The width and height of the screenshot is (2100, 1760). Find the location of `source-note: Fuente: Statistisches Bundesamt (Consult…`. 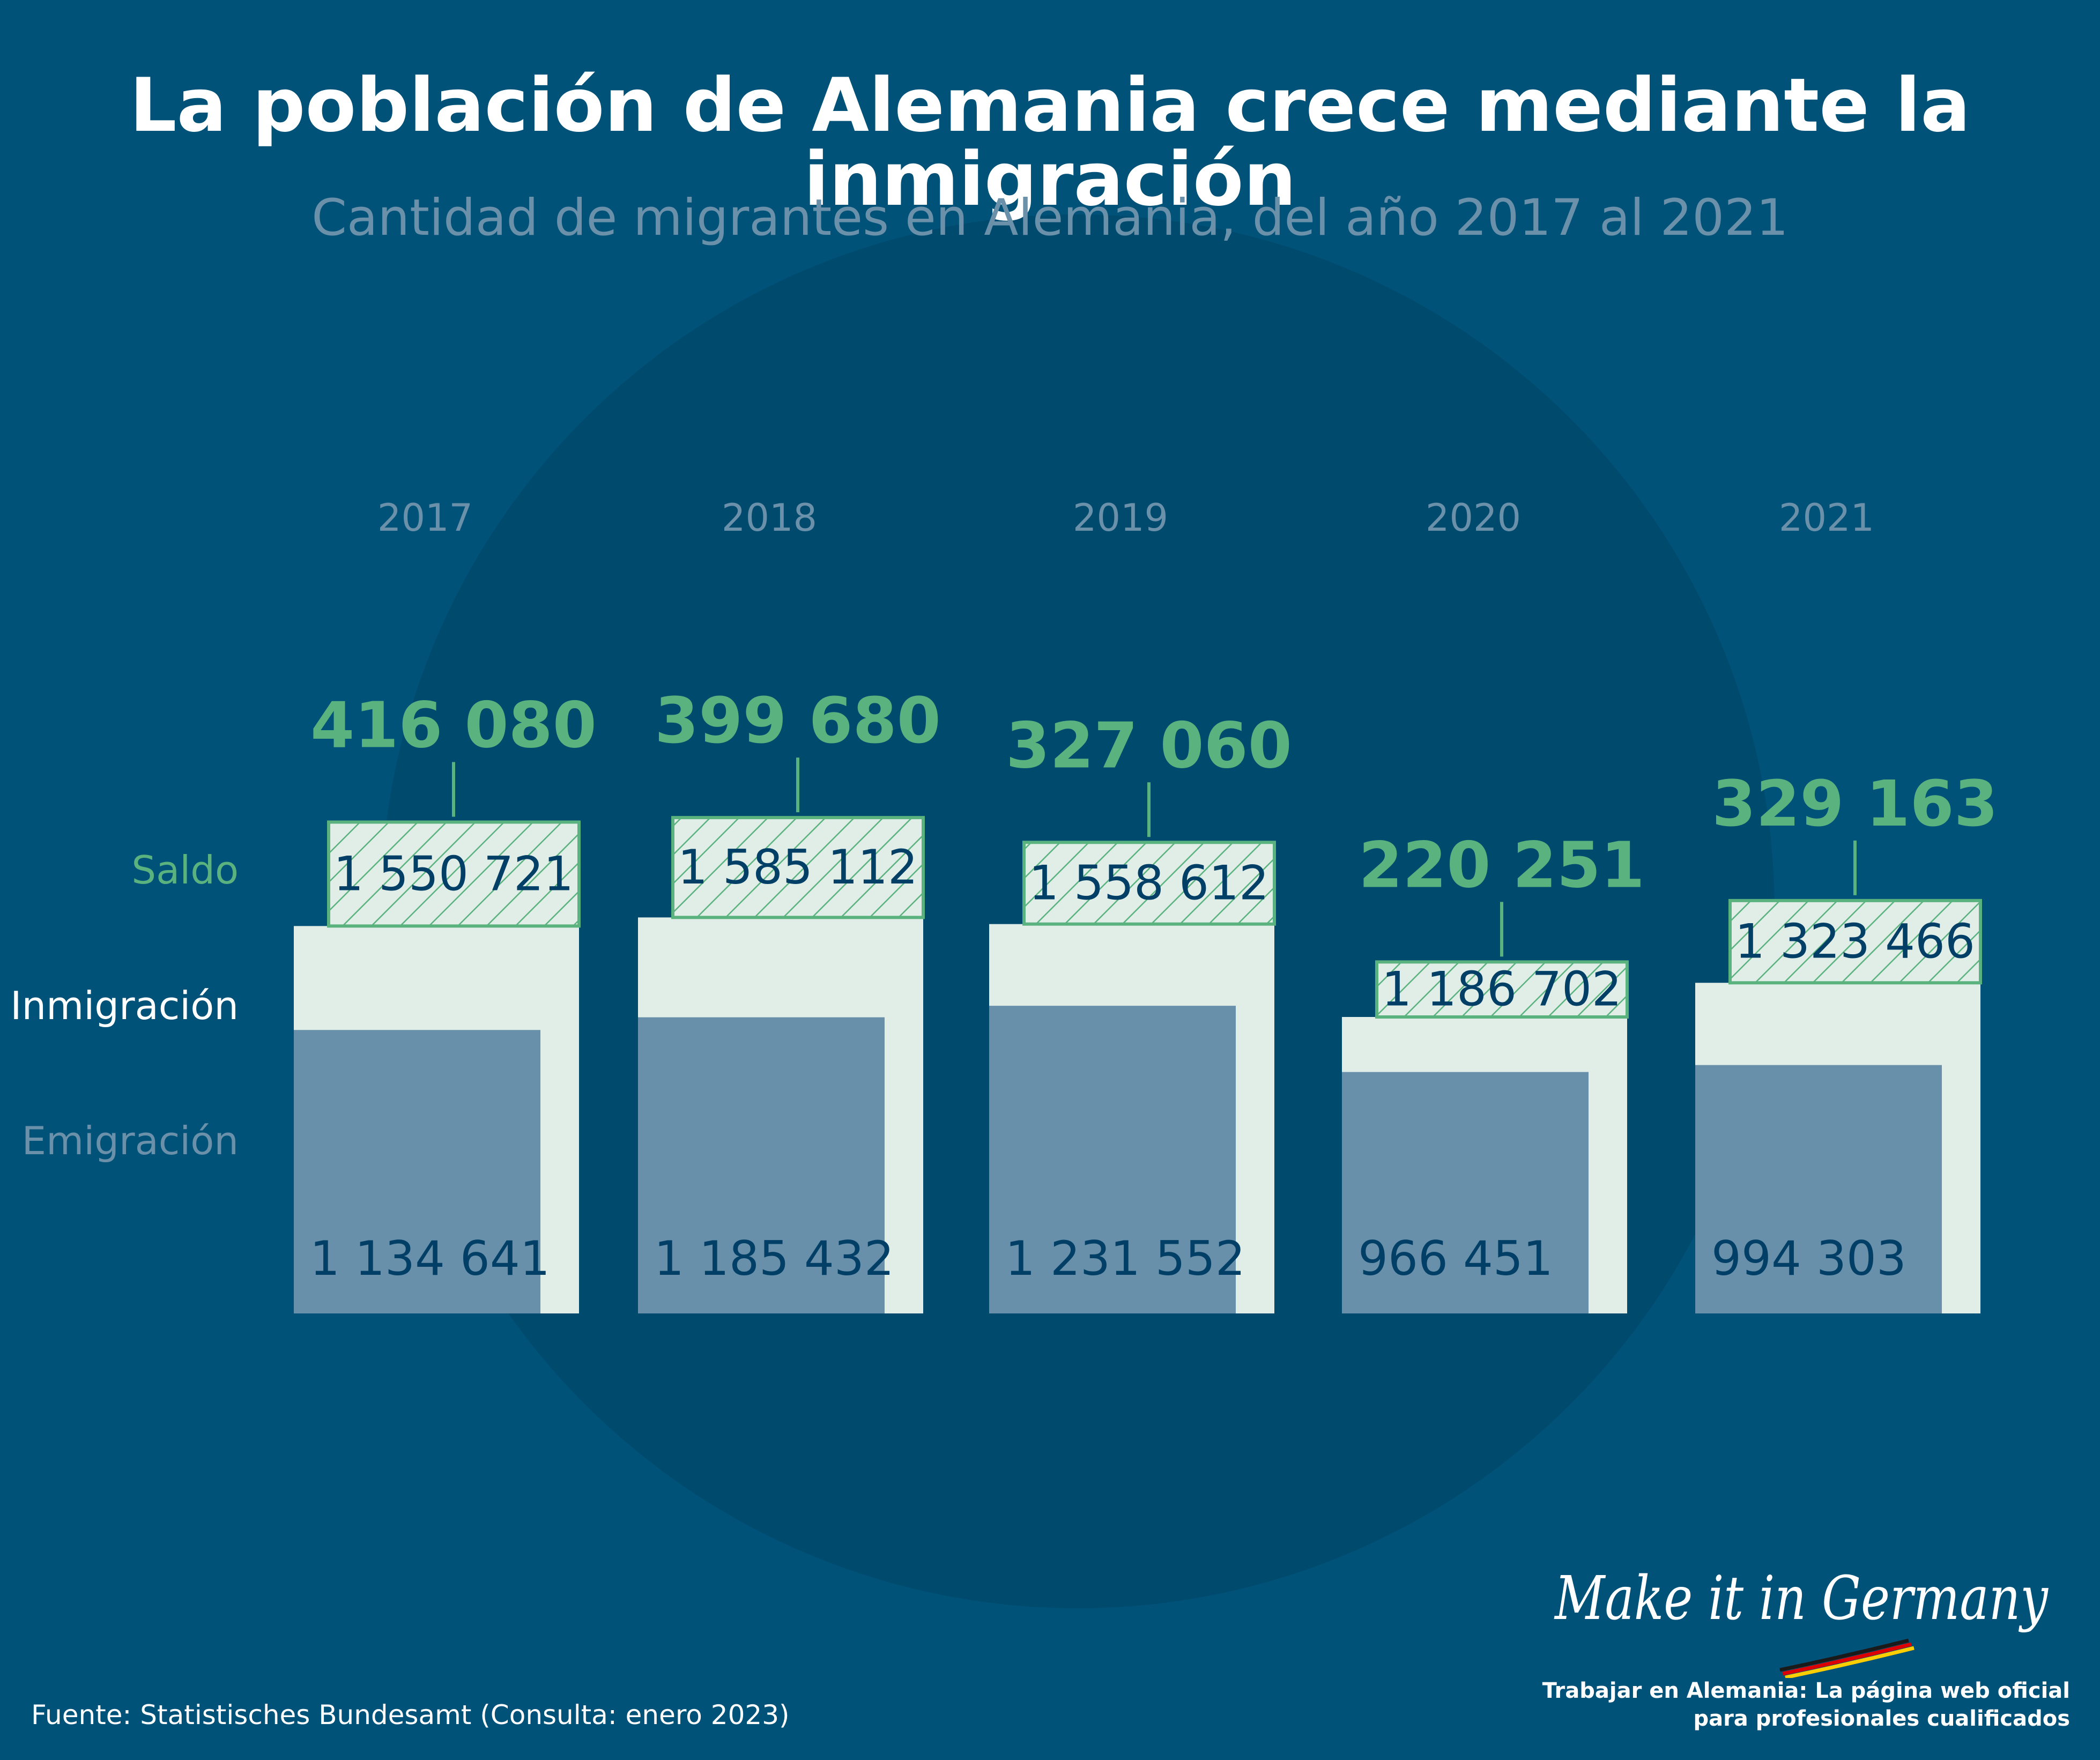

source-note: Fuente: Statistisches Bundesamt (Consult… is located at coordinates (410, 1715).